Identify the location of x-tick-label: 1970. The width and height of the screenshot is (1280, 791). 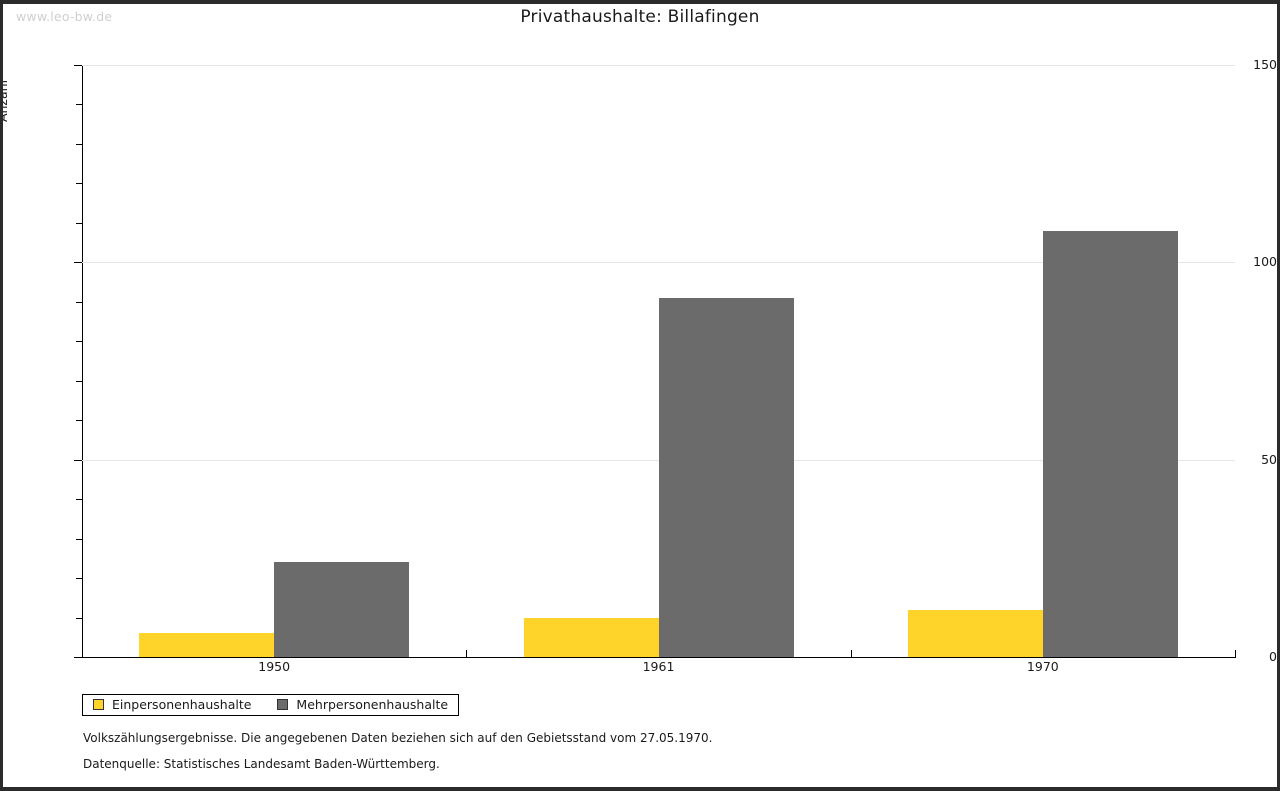
(1042, 666).